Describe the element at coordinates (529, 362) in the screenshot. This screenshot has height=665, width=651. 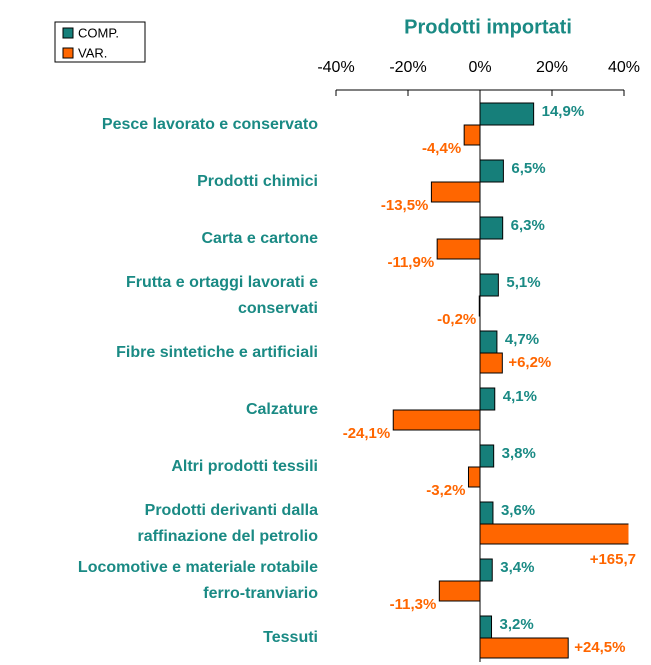
I see `data-label: +6,2%` at that location.